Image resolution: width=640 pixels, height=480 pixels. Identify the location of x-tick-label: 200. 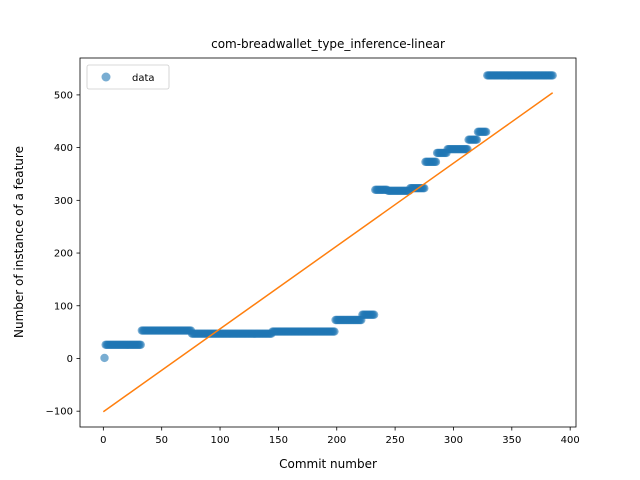
(336, 440).